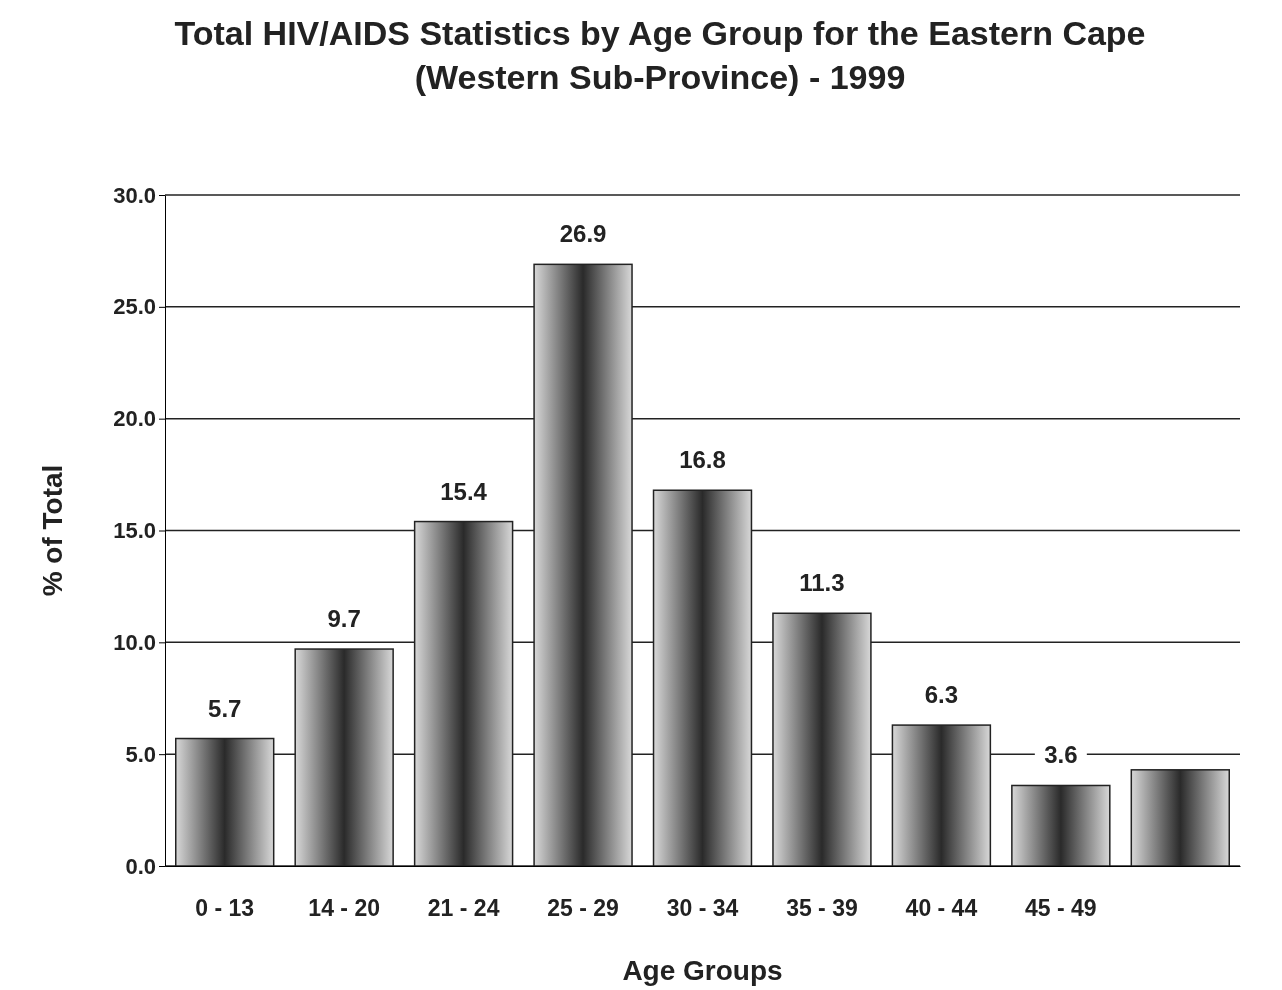 The height and width of the screenshot is (990, 1282). I want to click on y-tick-label: 25.0, so click(134, 307).